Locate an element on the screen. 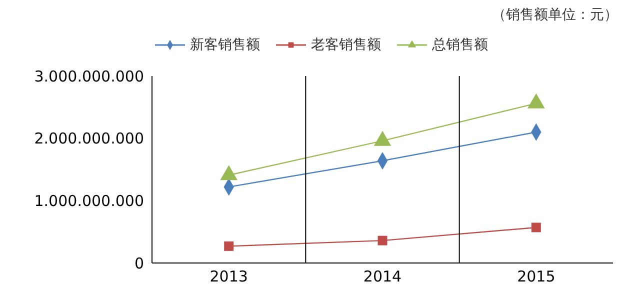 Image resolution: width=640 pixels, height=298 pixels. y-tick-label: 1.000.000.000 is located at coordinates (89, 201).